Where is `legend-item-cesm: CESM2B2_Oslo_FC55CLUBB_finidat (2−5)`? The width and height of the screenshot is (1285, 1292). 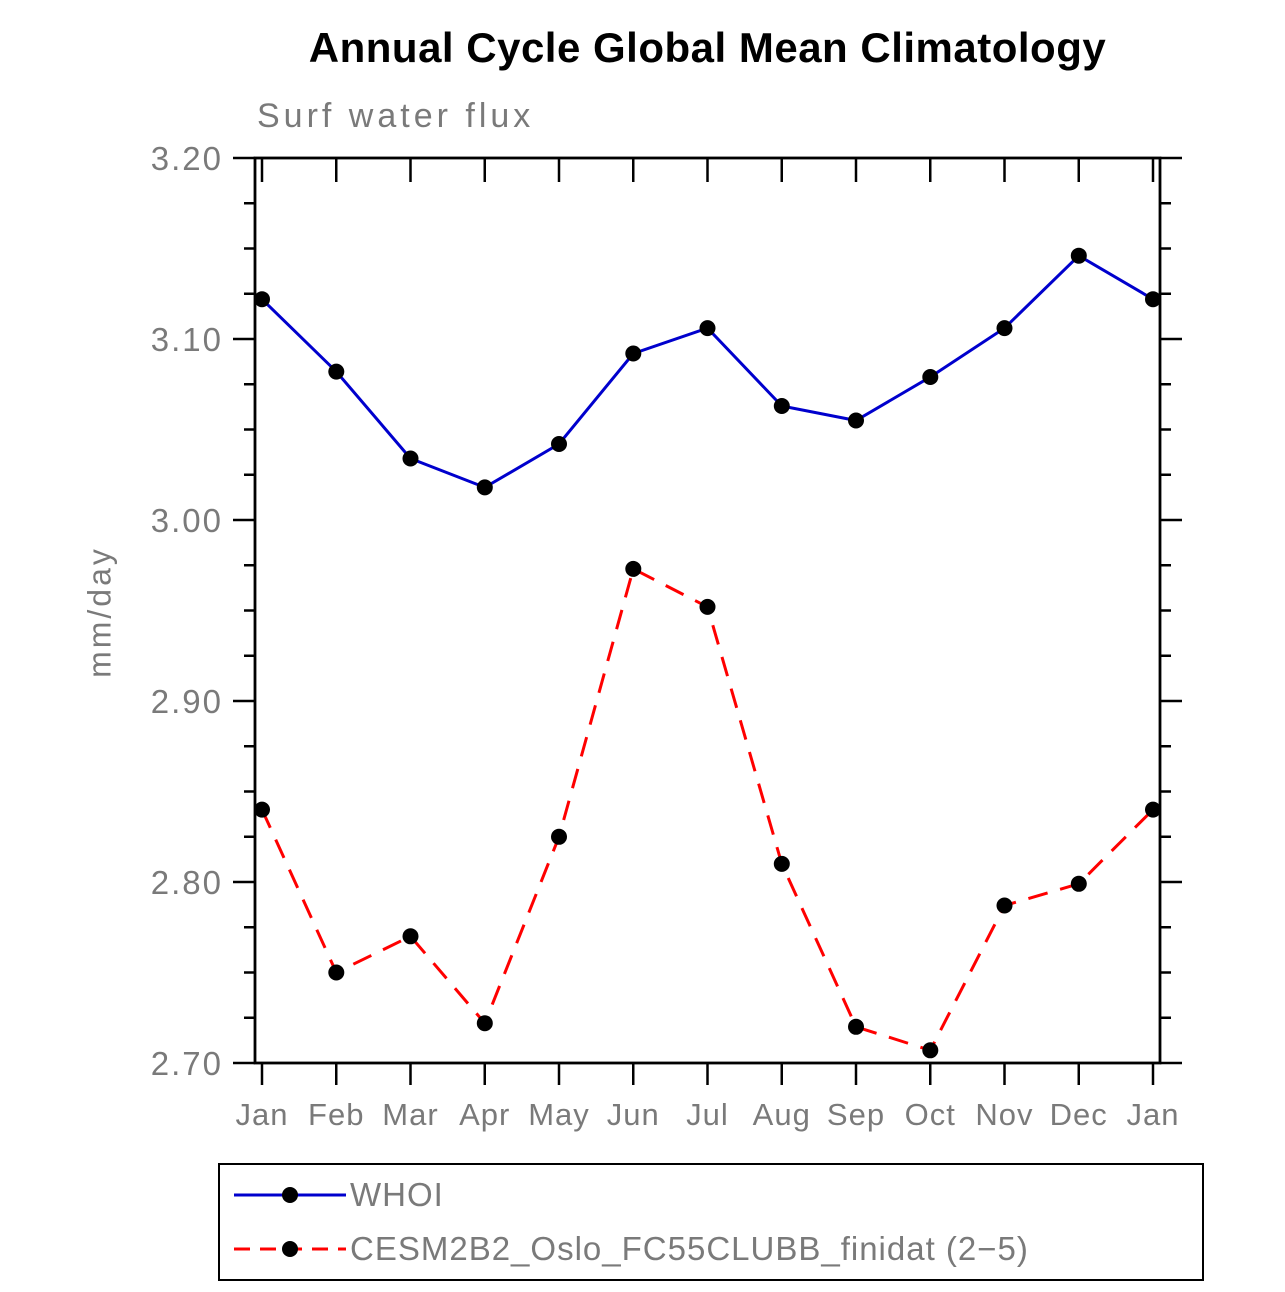
legend-item-cesm: CESM2B2_Oslo_FC55CLUBB_finidat (2−5) is located at coordinates (716, 1249).